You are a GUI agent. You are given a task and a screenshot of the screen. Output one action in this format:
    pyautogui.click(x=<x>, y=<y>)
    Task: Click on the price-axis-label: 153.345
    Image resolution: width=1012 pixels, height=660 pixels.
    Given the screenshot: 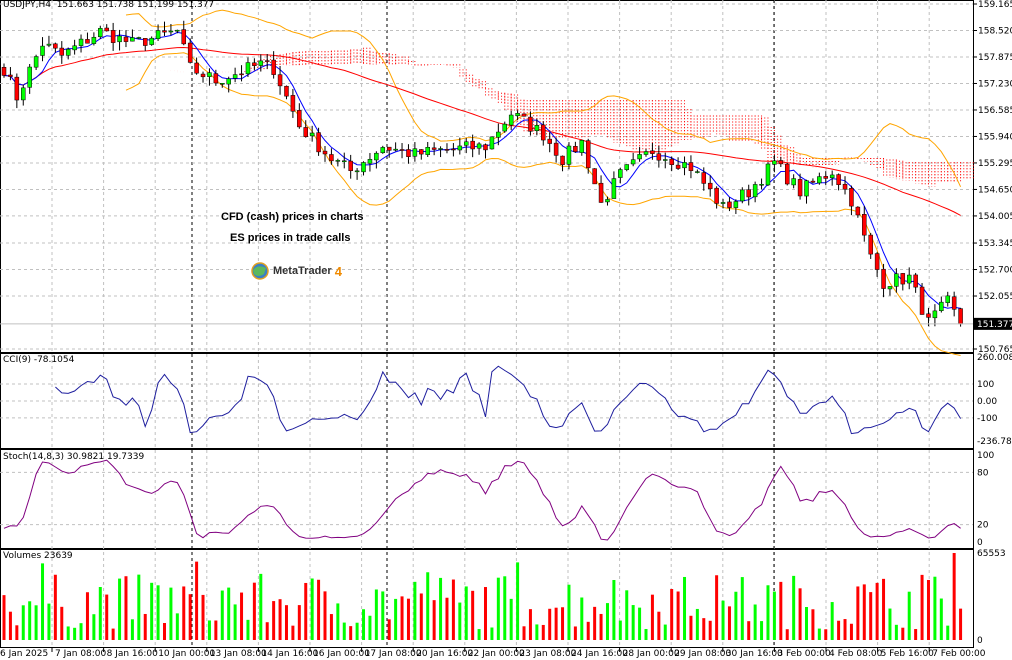 What is the action you would take?
    pyautogui.click(x=995, y=244)
    